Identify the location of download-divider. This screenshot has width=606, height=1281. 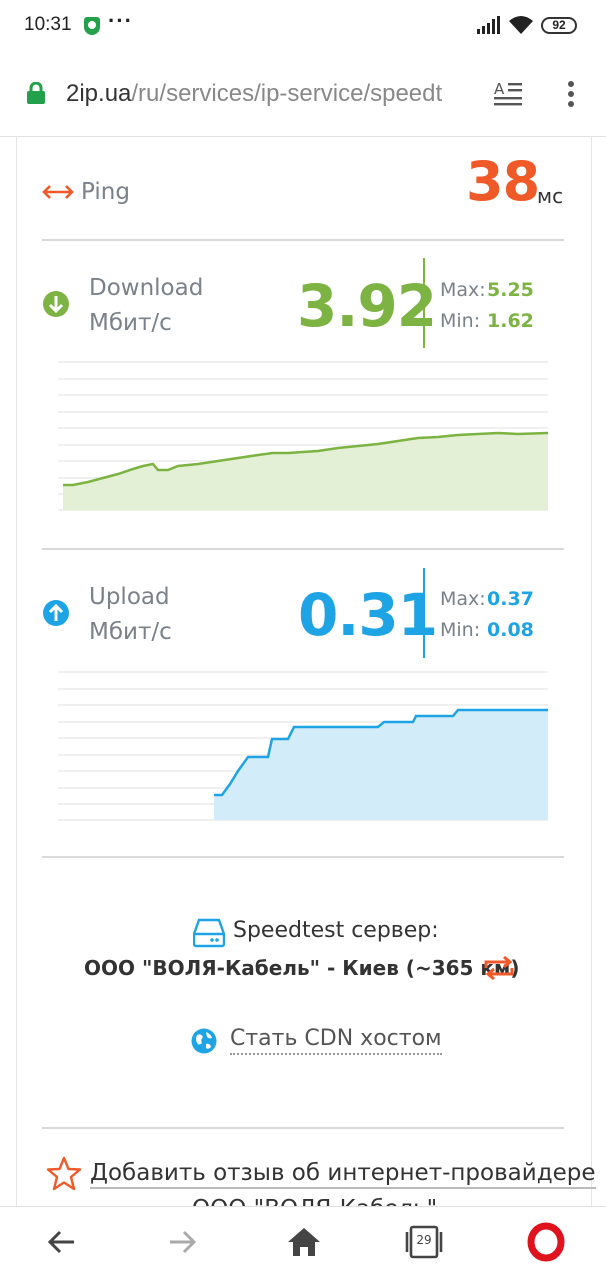
(424, 303).